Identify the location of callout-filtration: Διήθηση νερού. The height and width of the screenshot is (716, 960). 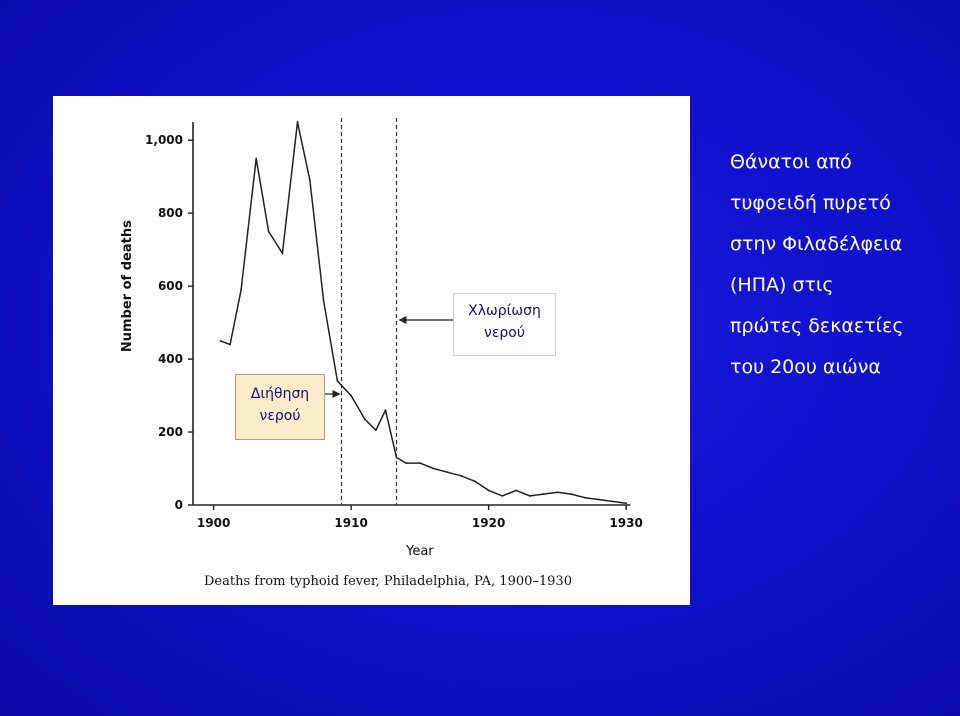
(280, 407).